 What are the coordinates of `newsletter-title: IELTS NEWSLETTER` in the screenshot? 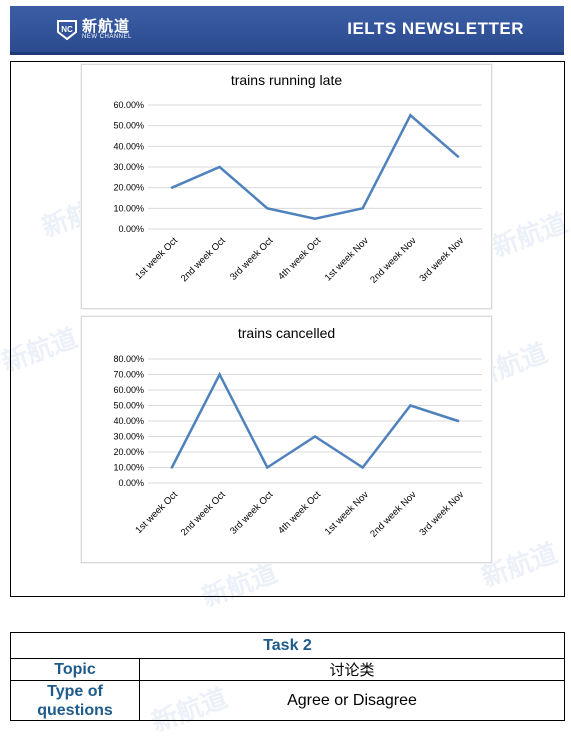 It's located at (435, 28).